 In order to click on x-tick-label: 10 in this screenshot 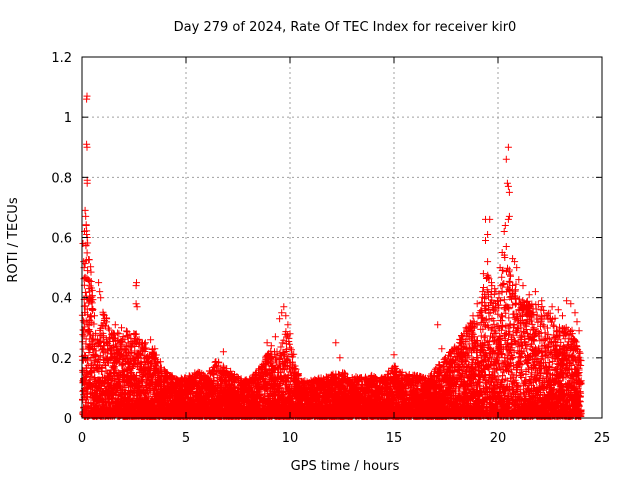, I will do `click(290, 438)`.